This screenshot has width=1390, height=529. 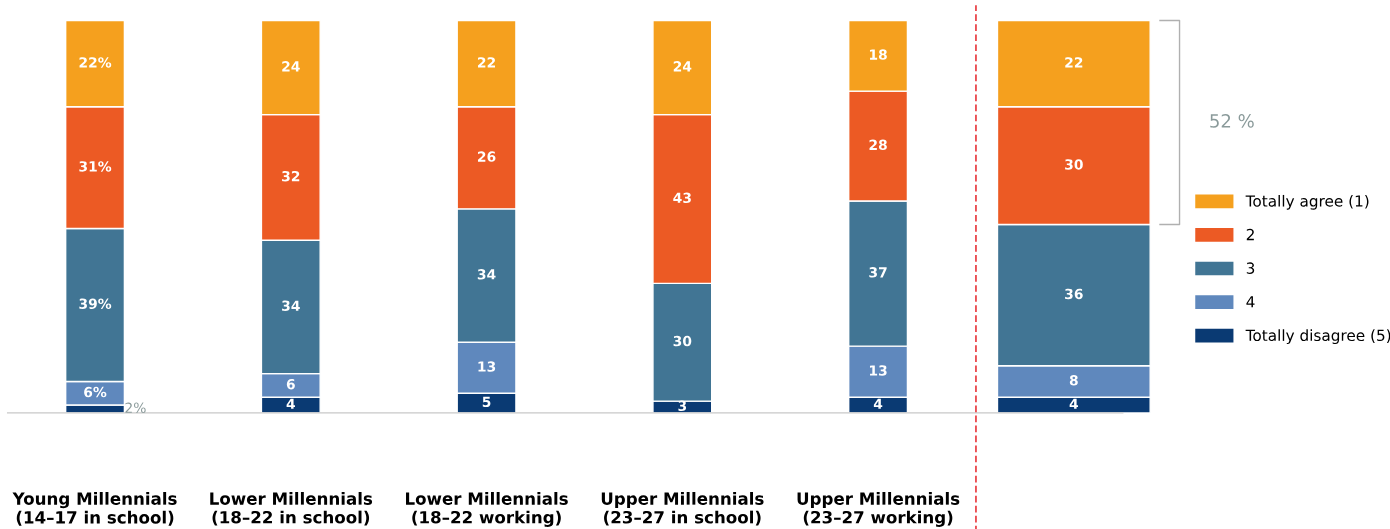 I want to click on data-label: 5, so click(x=486, y=402).